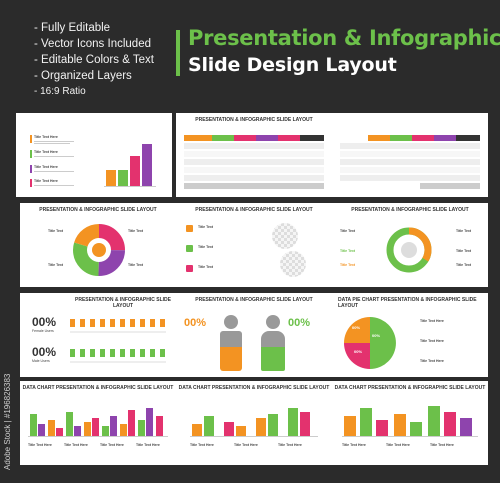 This screenshot has width=500, height=483. Describe the element at coordinates (273, 322) in the screenshot. I see `female-icon-head` at that location.